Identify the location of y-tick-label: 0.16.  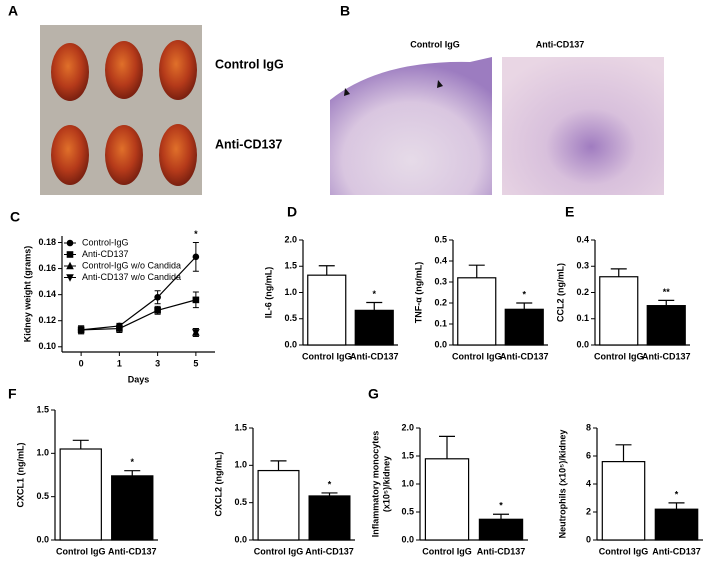
(47, 268).